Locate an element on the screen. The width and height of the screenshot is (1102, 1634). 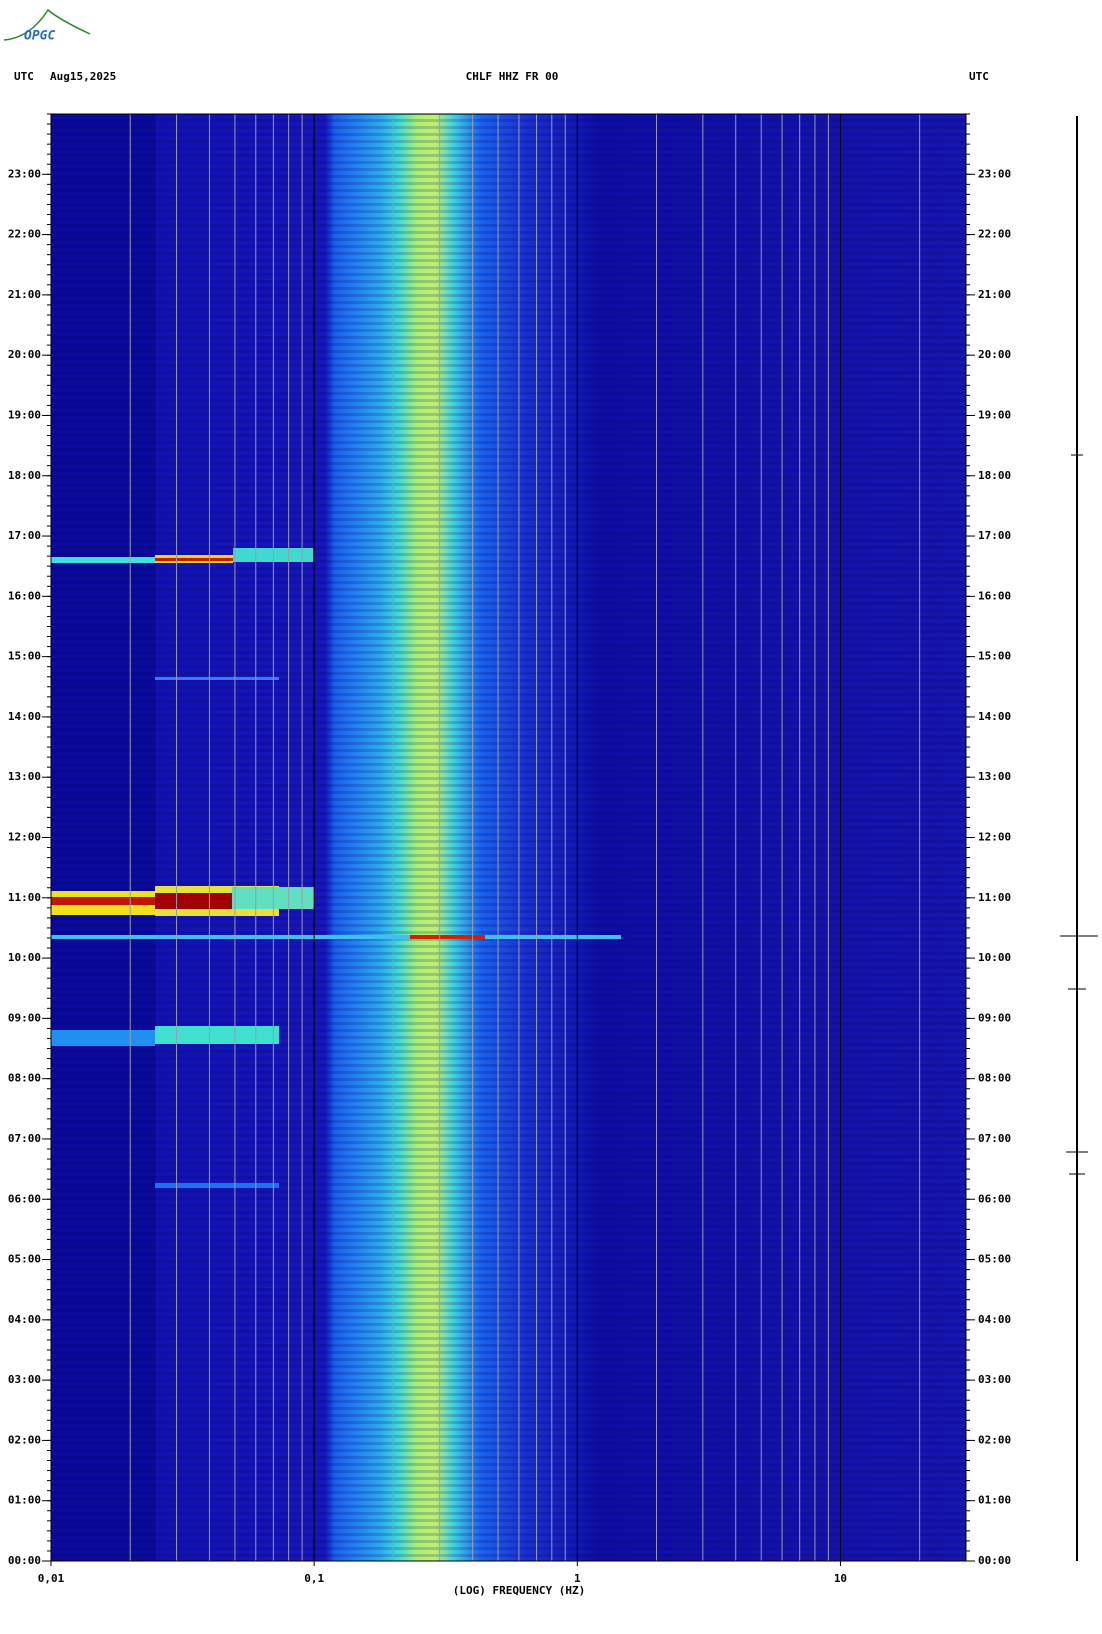
seismogram is located at coordinates (1079, 838).